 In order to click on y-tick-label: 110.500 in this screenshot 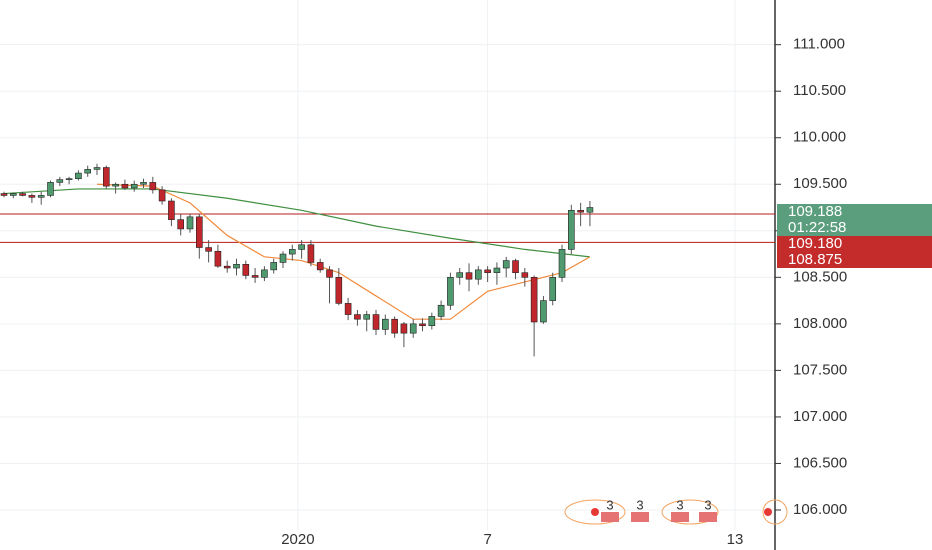, I will do `click(819, 90)`.